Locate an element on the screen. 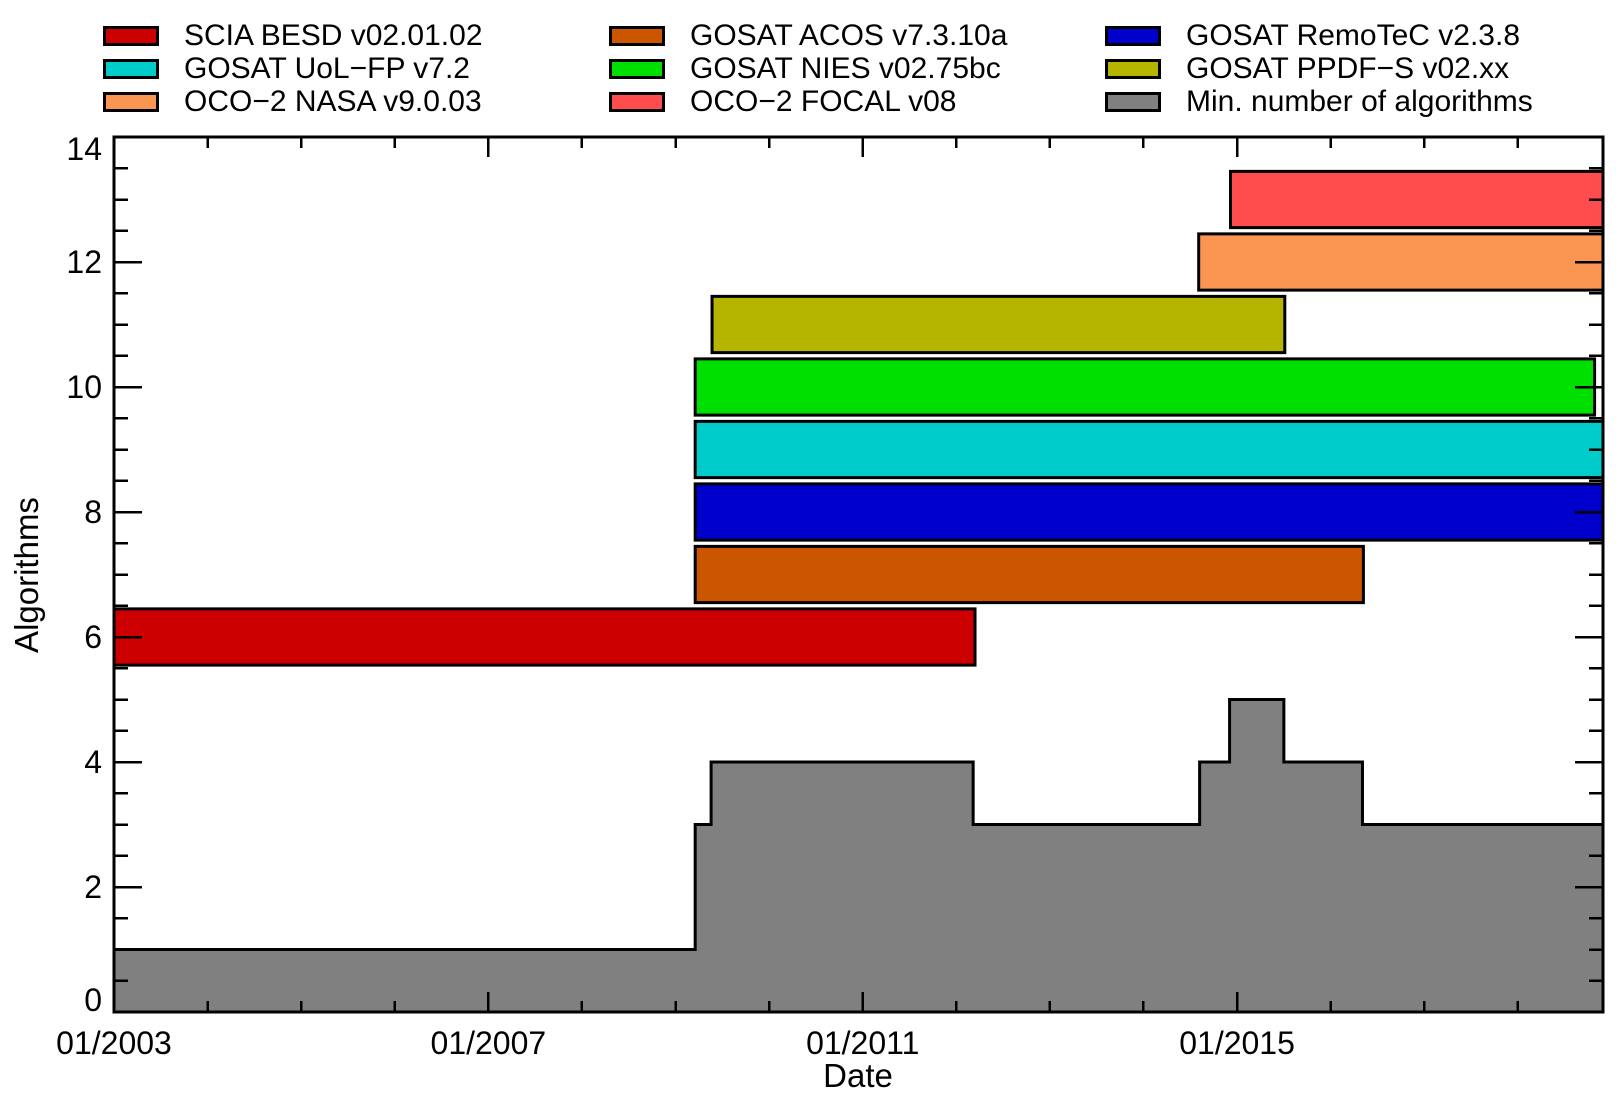 This screenshot has height=1109, width=1623. legend-item-oco2-nasa: OCO−2 NASA v9.0.03 is located at coordinates (292, 101).